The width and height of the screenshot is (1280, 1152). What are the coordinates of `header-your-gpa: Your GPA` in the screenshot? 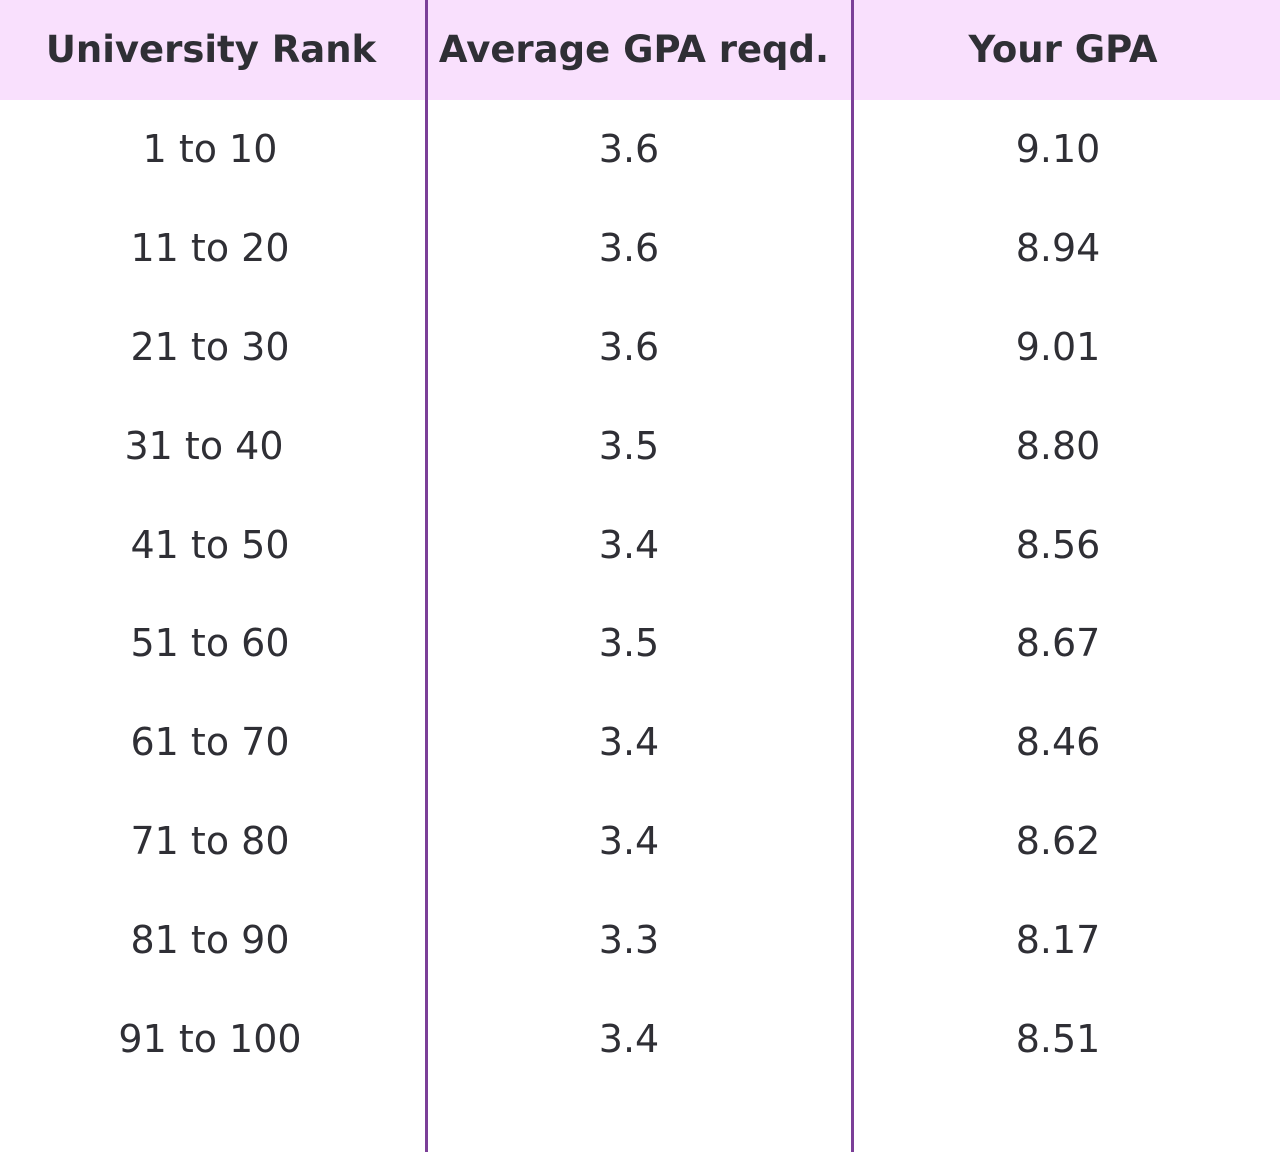 It's located at (1063, 49).